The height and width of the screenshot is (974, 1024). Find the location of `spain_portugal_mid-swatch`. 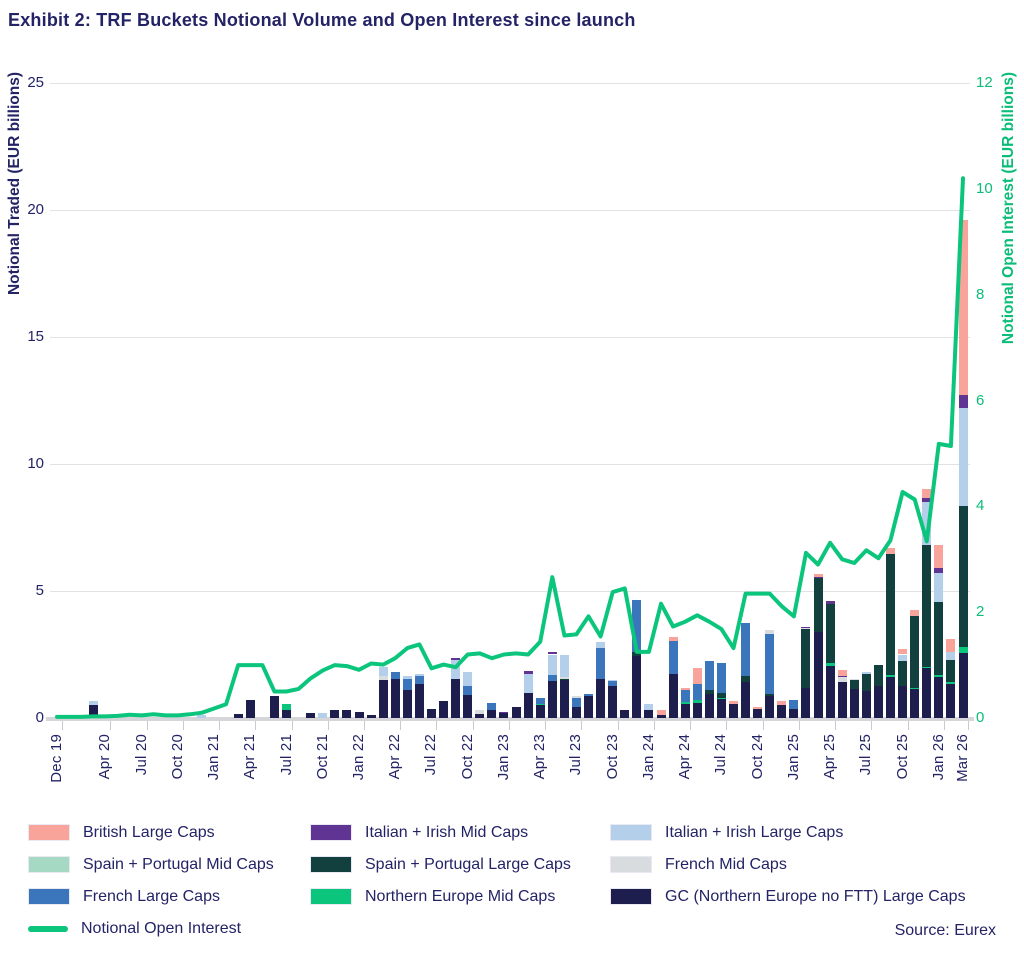

spain_portugal_mid-swatch is located at coordinates (49, 864).